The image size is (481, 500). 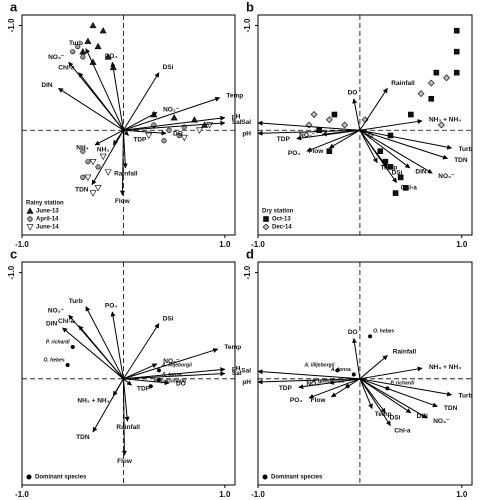 I want to click on env-label: pH, so click(x=246, y=382).